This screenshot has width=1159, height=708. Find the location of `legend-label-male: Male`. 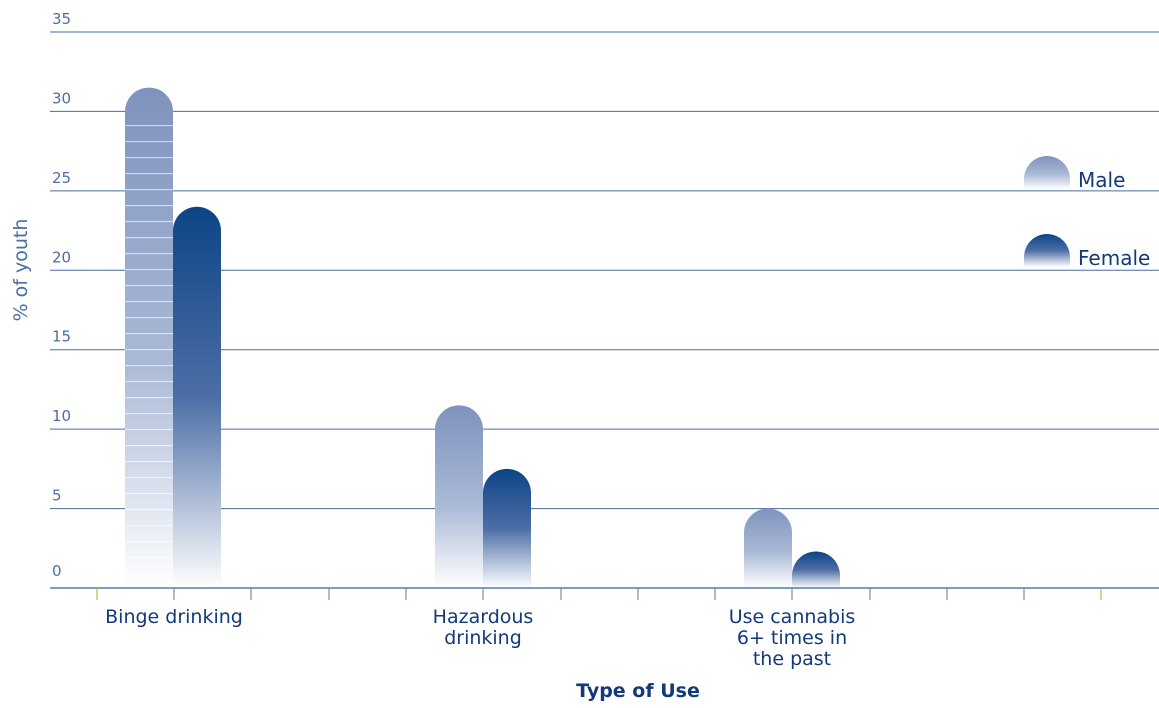

legend-label-male: Male is located at coordinates (1101, 180).